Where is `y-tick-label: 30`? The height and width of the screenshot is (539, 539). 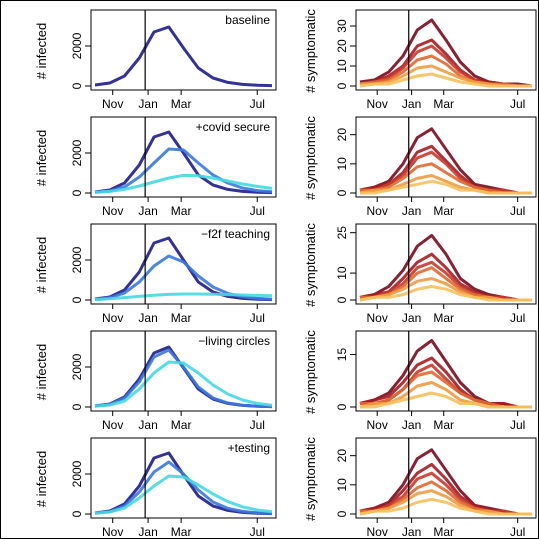
y-tick-label: 30 is located at coordinates (342, 26).